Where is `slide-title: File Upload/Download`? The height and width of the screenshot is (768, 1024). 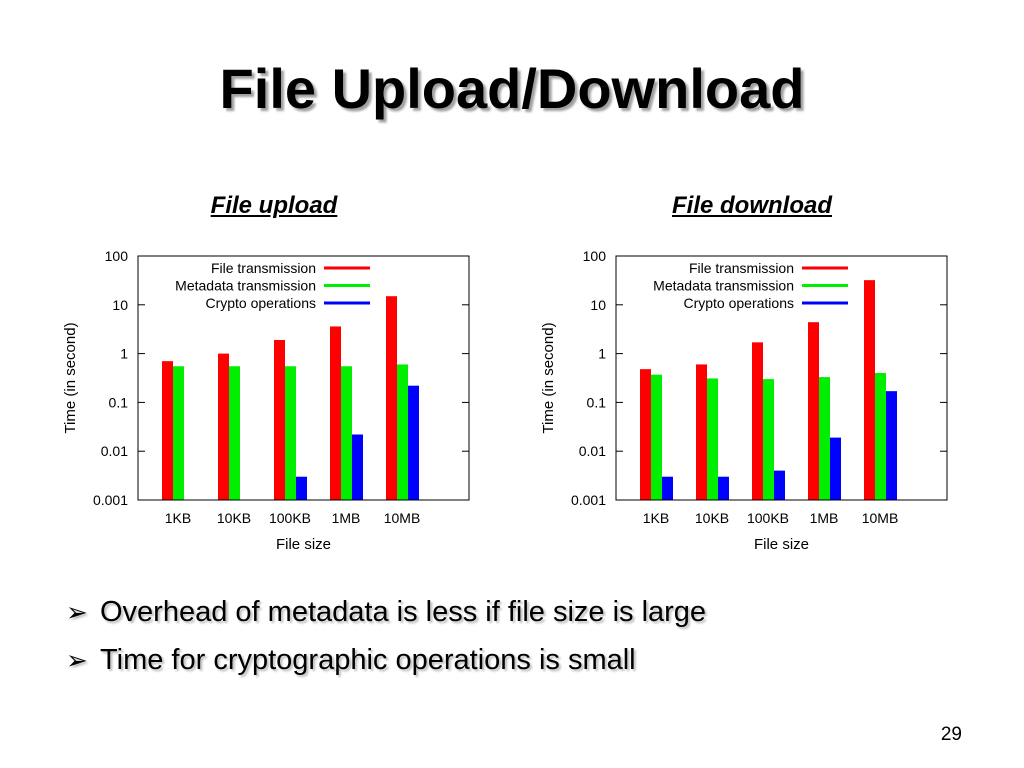
slide-title: File Upload/Download is located at coordinates (512, 88).